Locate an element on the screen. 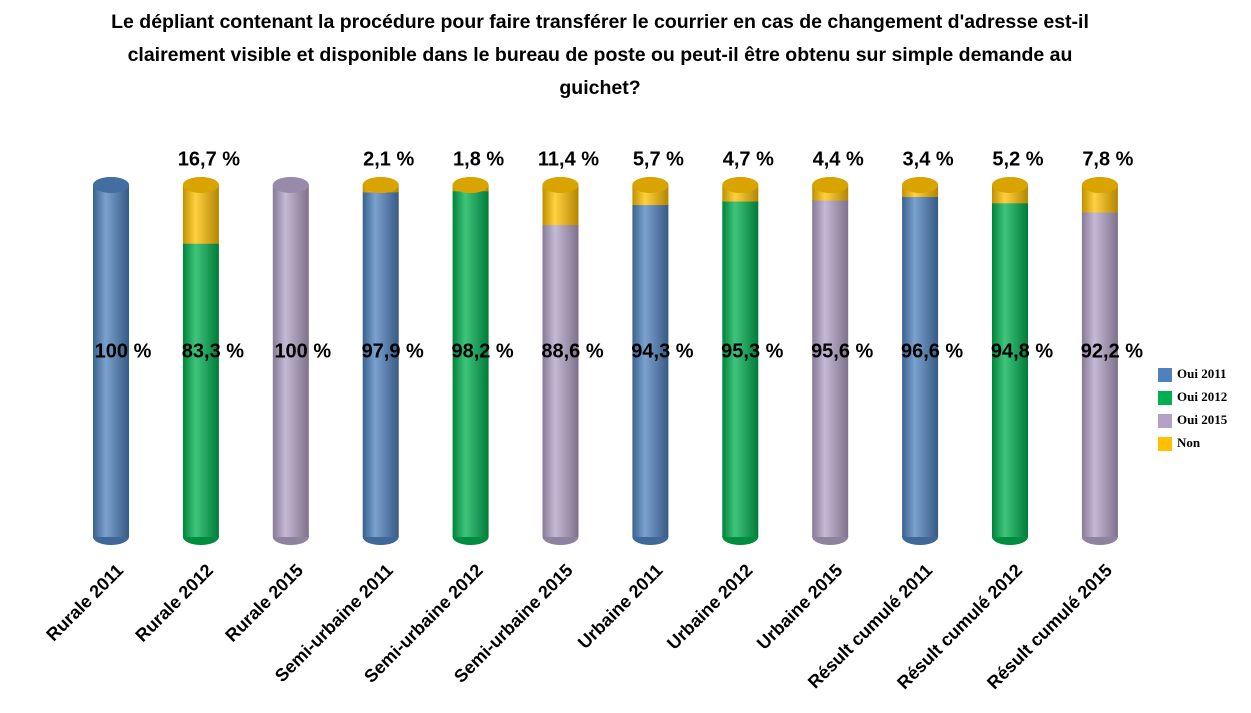  data-label: 5,2 % is located at coordinates (1017, 159).